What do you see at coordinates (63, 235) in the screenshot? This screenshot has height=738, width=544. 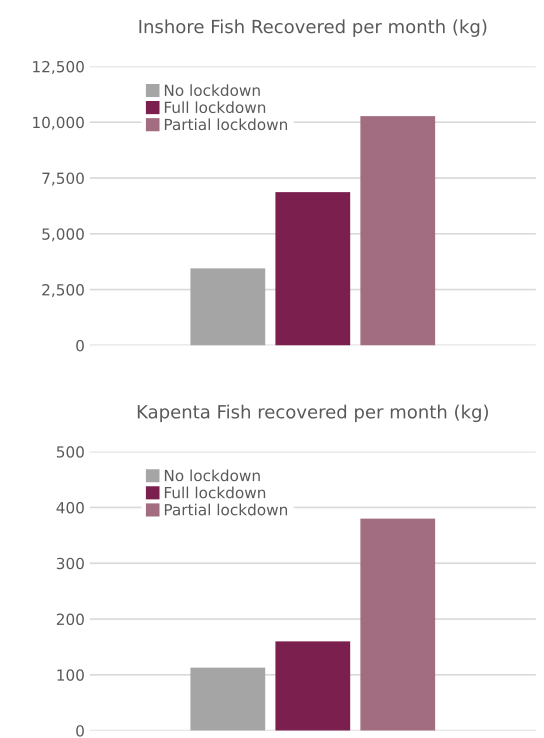 I see `y-tick-label: 5,000` at bounding box center [63, 235].